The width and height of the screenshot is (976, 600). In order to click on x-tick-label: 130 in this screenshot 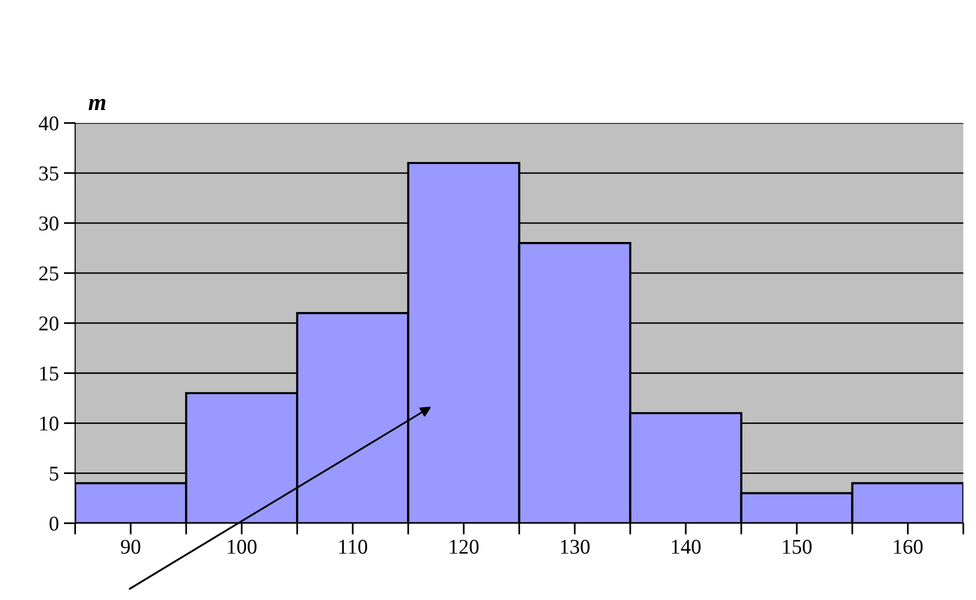, I will do `click(575, 547)`.